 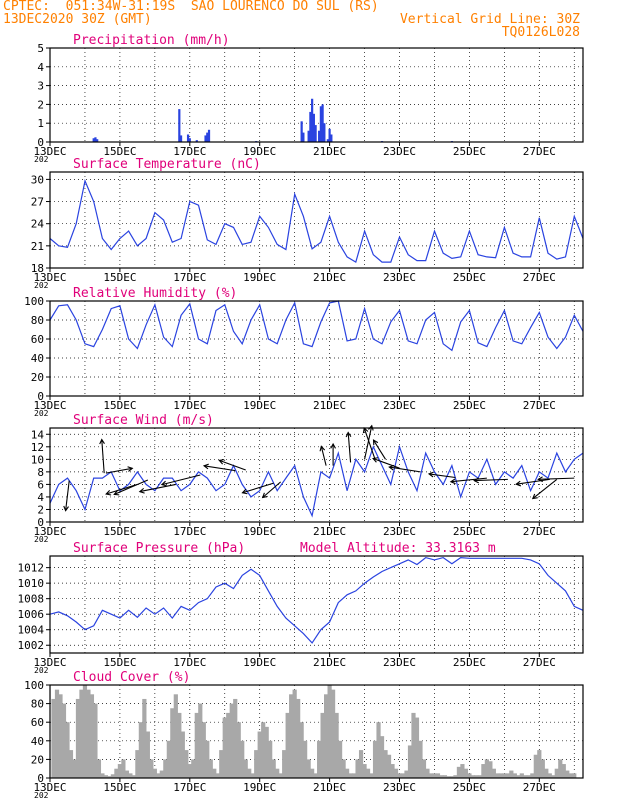 I want to click on pres-xtick-label: 23DEC, so click(x=399, y=662).